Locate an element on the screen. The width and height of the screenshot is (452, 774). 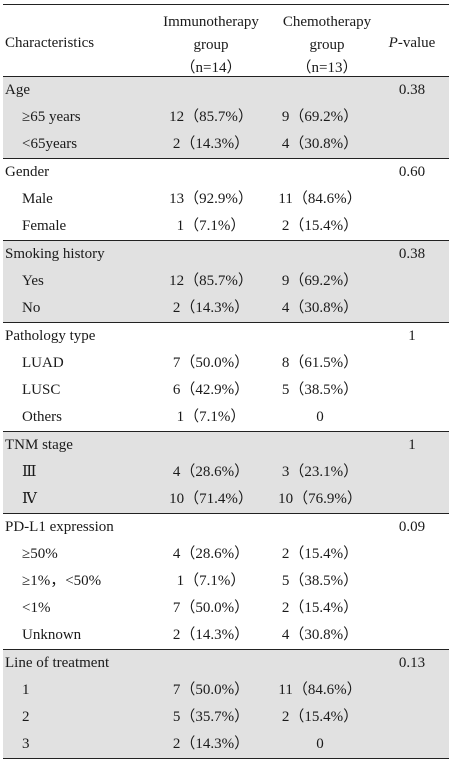
group-header-row: Age 0.38 is located at coordinates (226, 90).